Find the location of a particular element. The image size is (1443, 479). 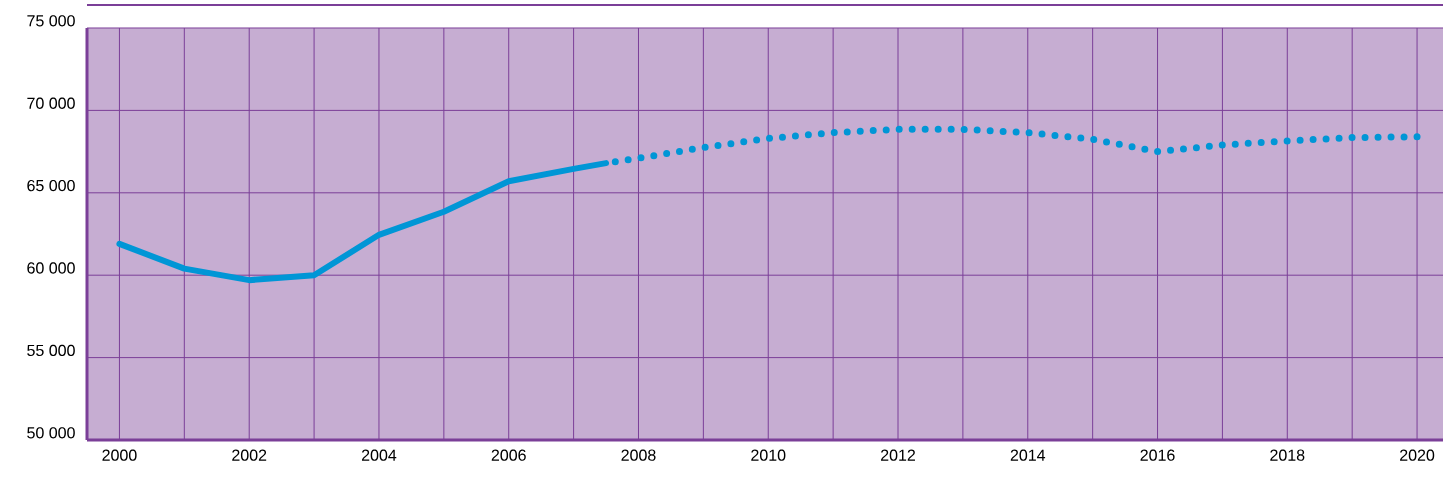

x-tick-label: 2002 is located at coordinates (249, 455).